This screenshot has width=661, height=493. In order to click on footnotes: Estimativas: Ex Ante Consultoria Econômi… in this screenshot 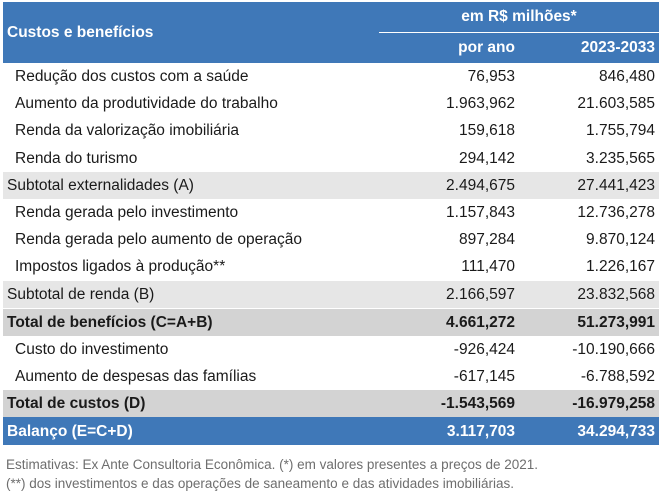, I will do `click(331, 474)`.